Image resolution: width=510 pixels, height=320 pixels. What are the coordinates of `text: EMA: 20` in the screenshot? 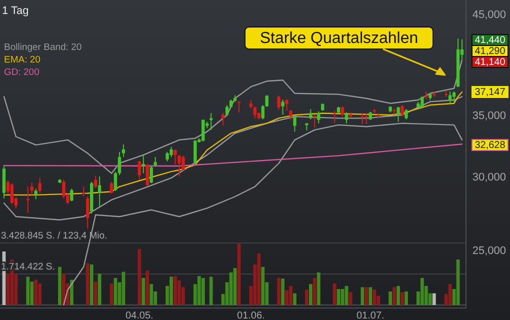 It's located at (22, 60).